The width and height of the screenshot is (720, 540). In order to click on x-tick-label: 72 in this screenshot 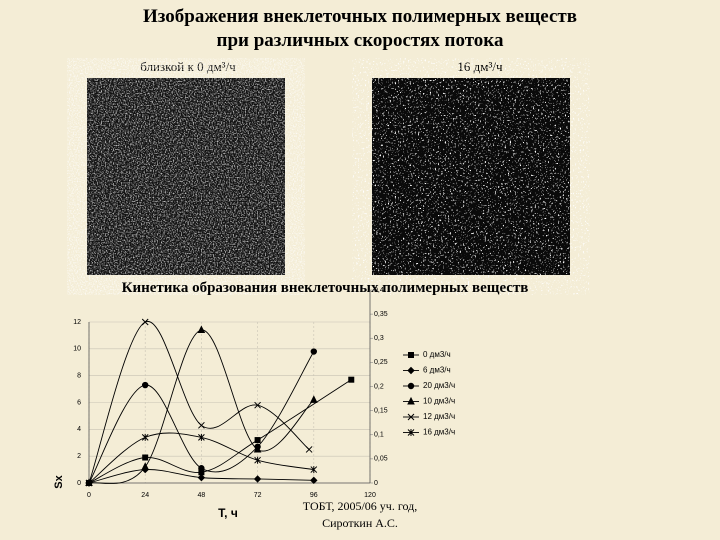, I will do `click(258, 495)`.